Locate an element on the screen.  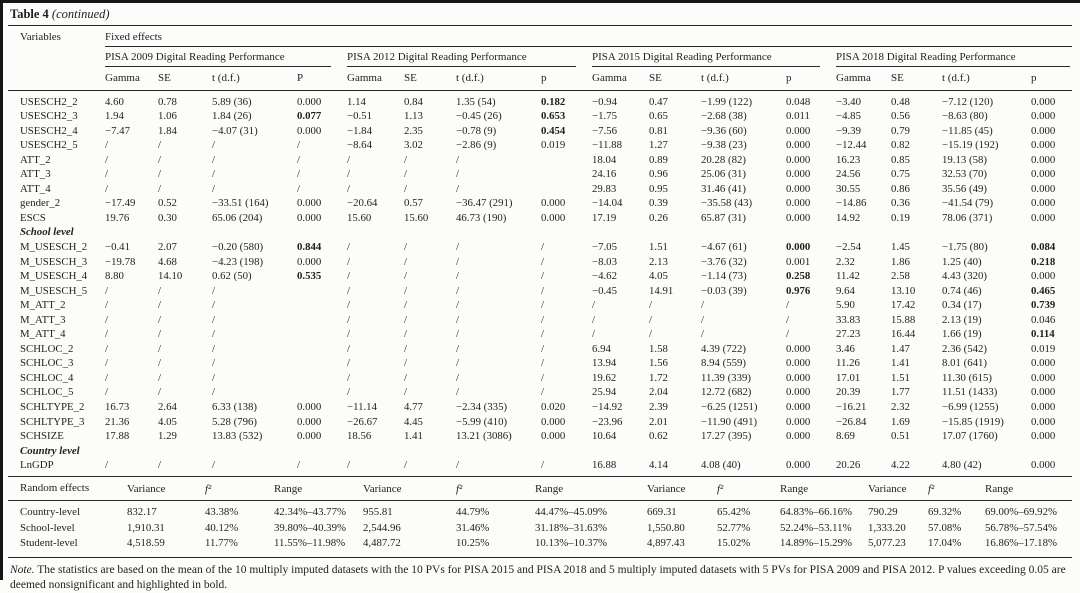
se-cell: 0.78 is located at coordinates (167, 101).